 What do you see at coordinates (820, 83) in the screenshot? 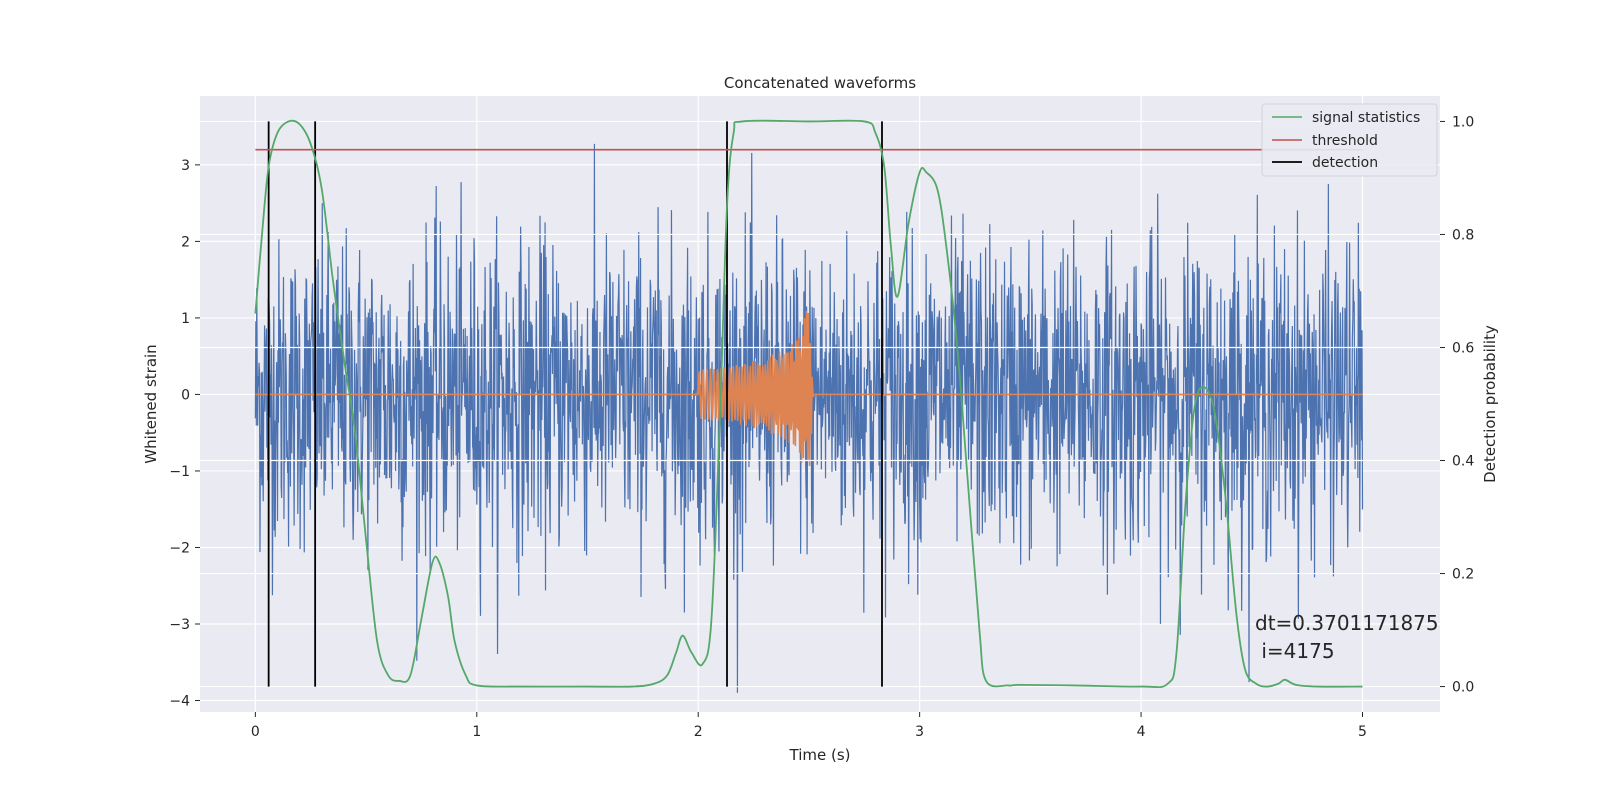
I see `chart-title: Concatenated waveforms` at bounding box center [820, 83].